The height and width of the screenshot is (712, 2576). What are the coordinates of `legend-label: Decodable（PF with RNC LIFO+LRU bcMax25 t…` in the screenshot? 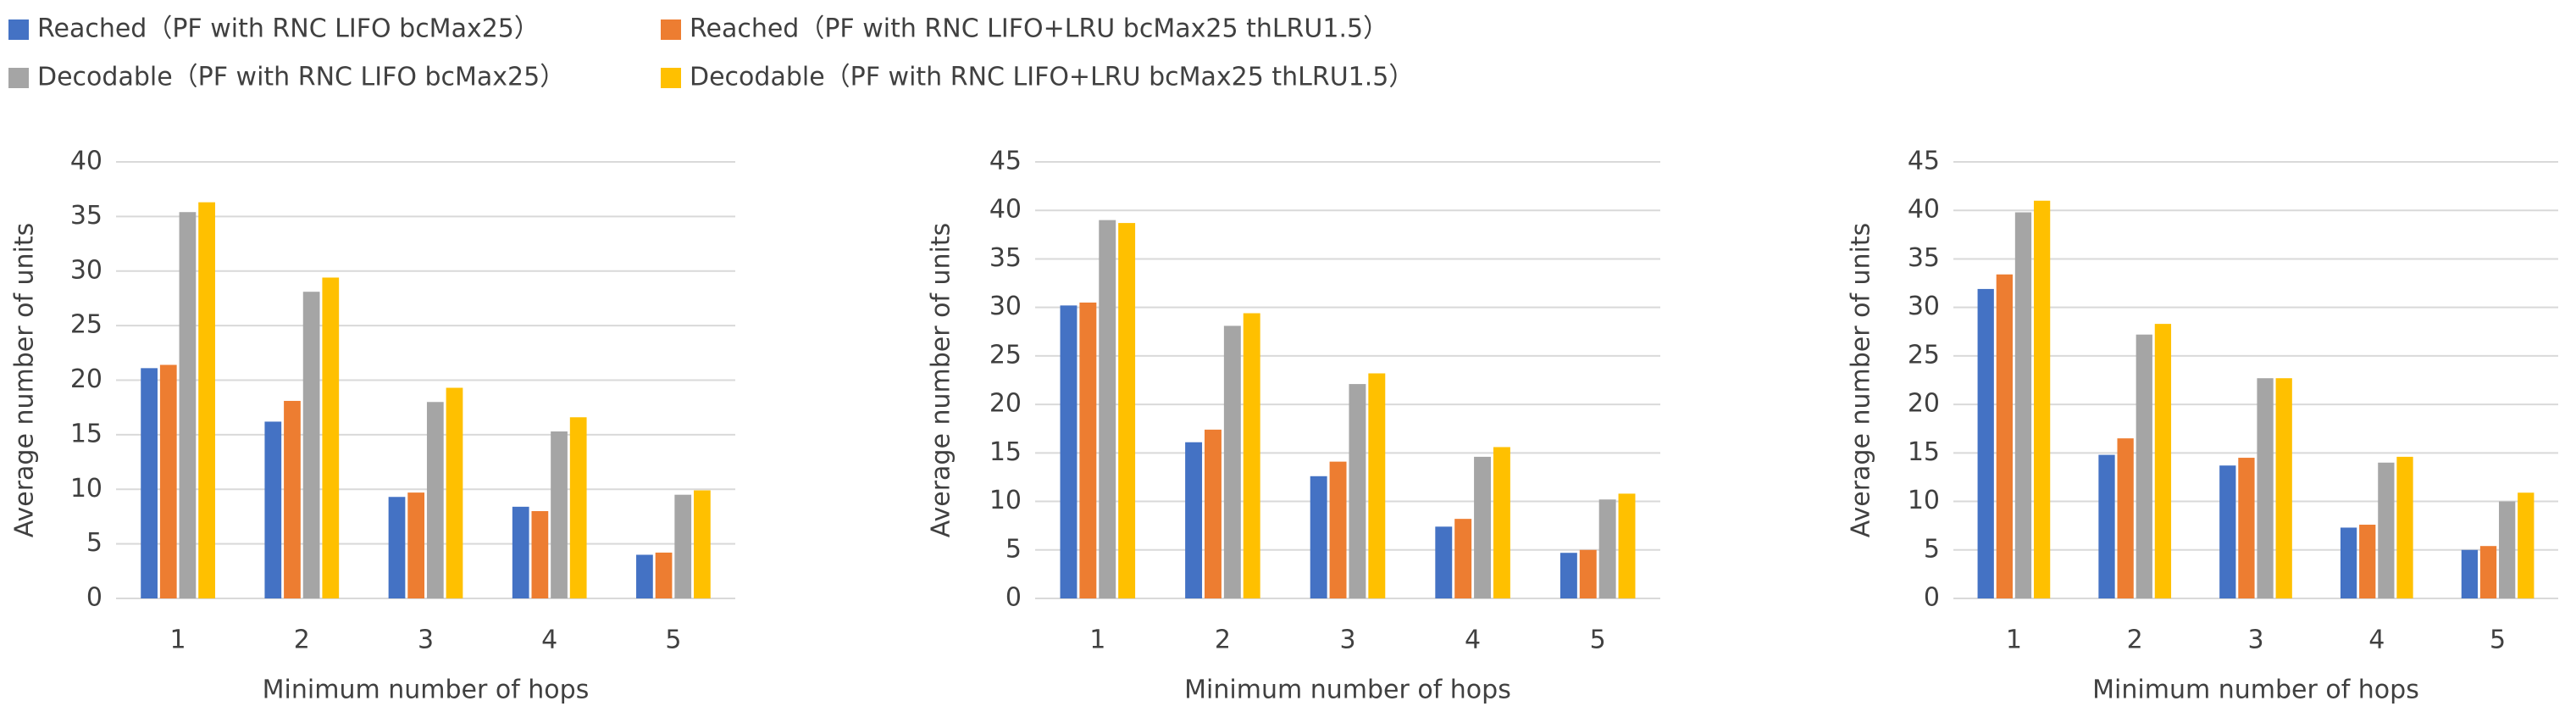 It's located at (1052, 77).